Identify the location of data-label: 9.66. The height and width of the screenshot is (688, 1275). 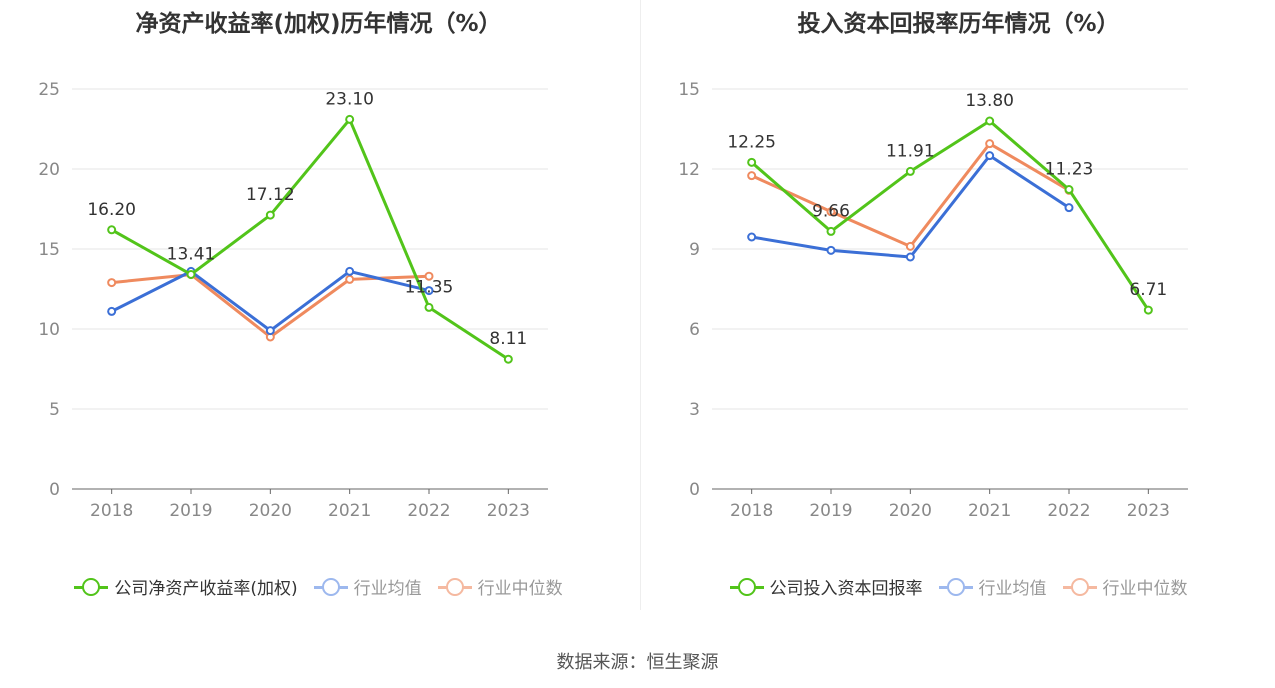
(831, 211).